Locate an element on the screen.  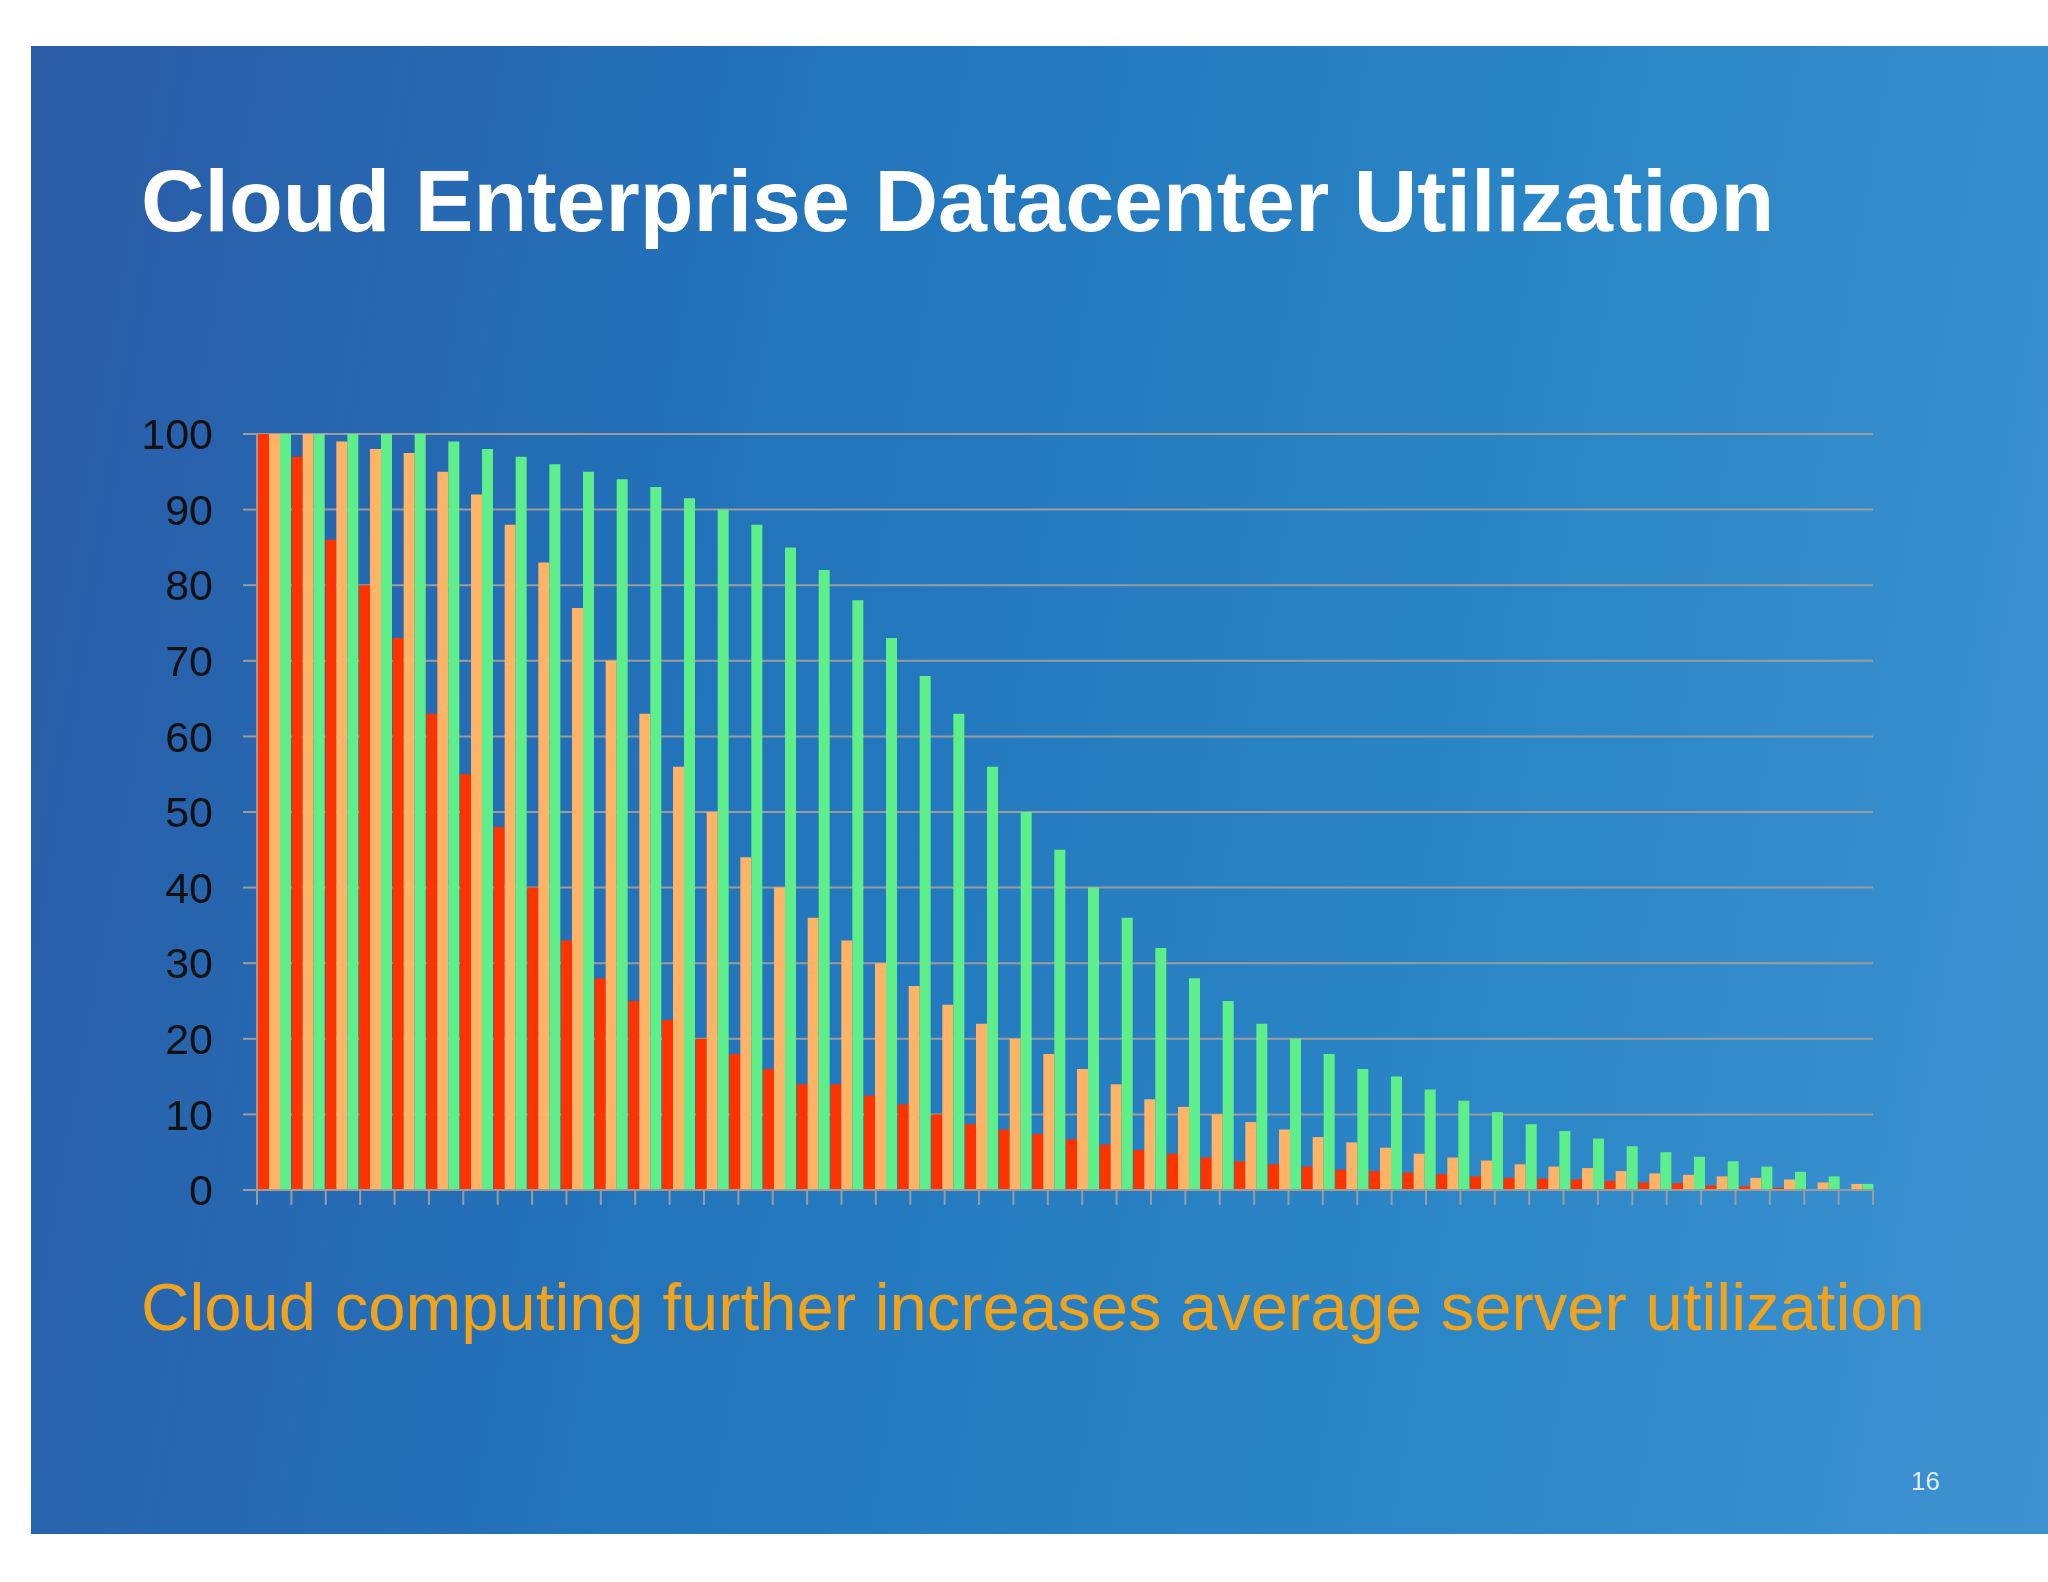
y-tick-label: 30 is located at coordinates (189, 963).